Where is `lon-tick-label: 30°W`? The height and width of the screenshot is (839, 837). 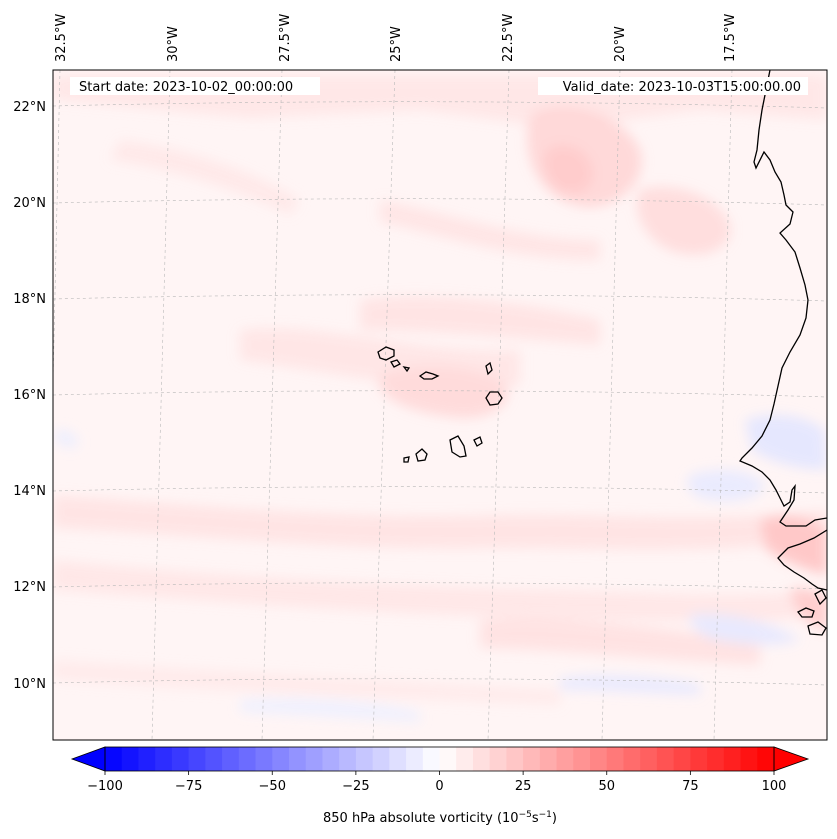
lon-tick-label: 30°W is located at coordinates (173, 44).